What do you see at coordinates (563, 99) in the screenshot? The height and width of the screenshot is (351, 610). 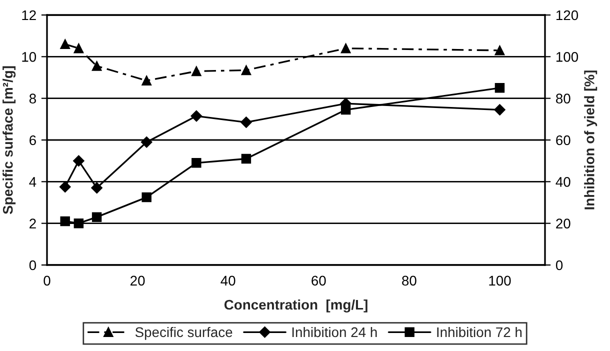 I see `y2-tick-label: 80` at bounding box center [563, 99].